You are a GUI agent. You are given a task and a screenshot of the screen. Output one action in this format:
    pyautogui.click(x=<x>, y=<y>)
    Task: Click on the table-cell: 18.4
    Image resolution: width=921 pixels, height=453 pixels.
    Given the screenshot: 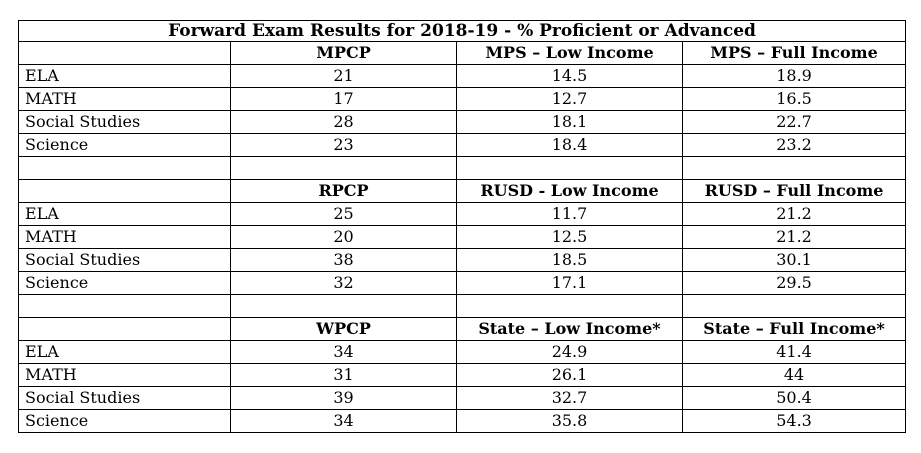 What is the action you would take?
    pyautogui.click(x=569, y=145)
    